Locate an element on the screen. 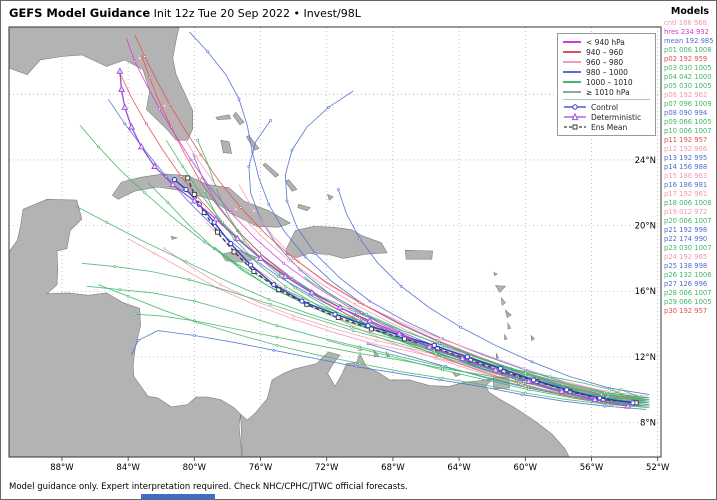  lon-tick-label: 56°W is located at coordinates (592, 468).